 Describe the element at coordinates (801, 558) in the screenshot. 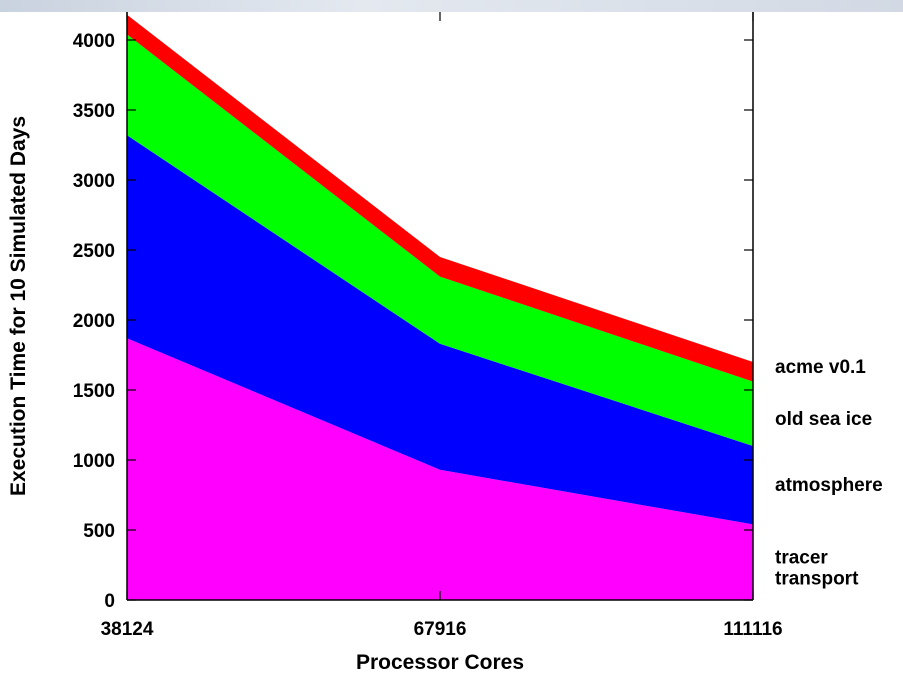

I see `legend-label: tracer` at that location.